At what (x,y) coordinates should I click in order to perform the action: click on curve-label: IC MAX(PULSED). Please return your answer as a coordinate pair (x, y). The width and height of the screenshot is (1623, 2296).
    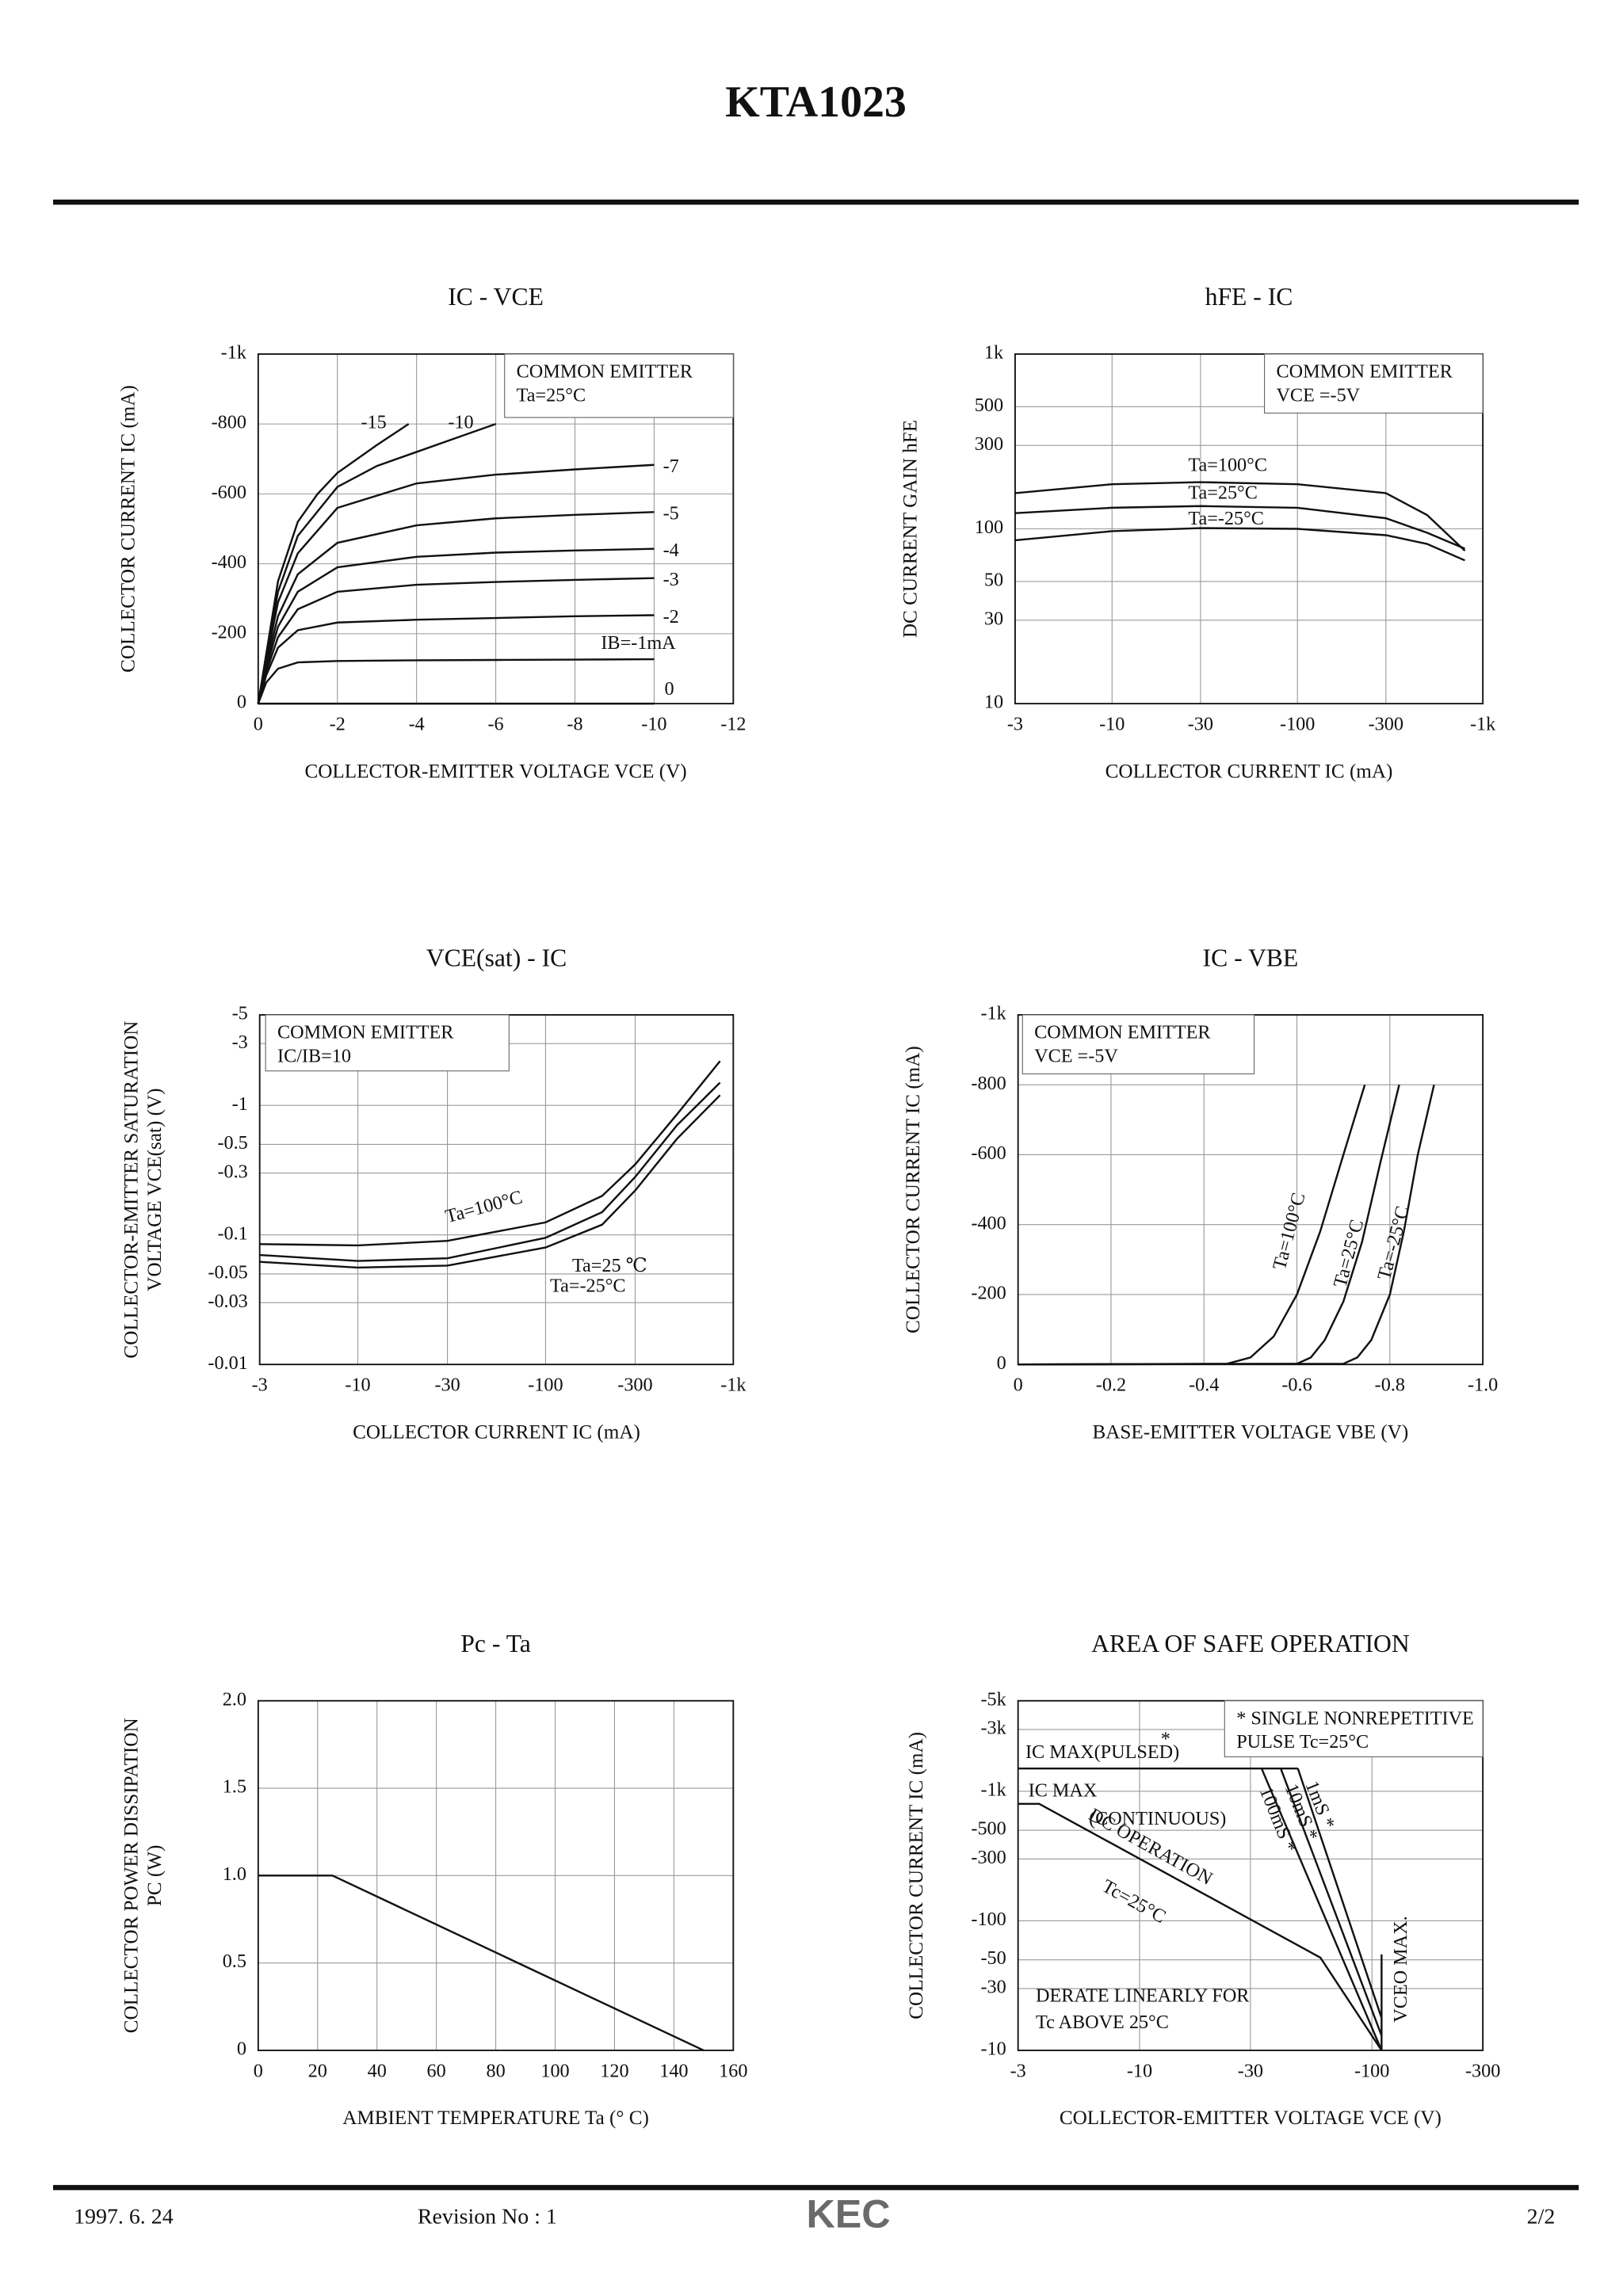
    Looking at the image, I should click on (1102, 1752).